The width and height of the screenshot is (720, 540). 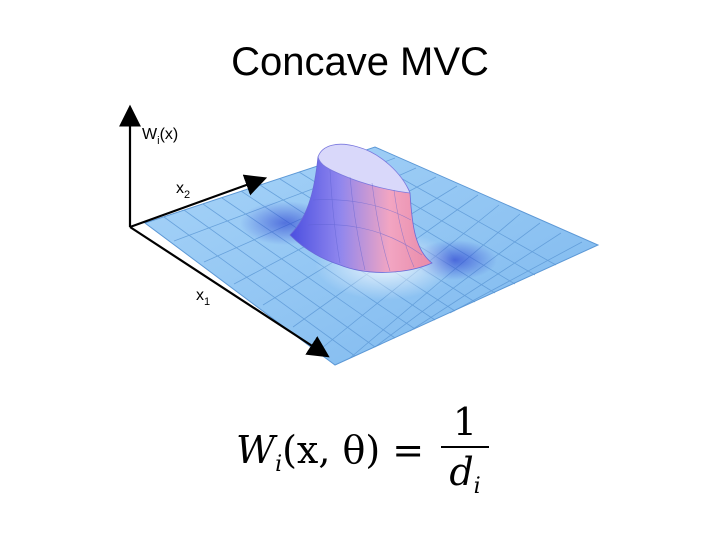 I want to click on axis-x1, so click(x=229, y=292).